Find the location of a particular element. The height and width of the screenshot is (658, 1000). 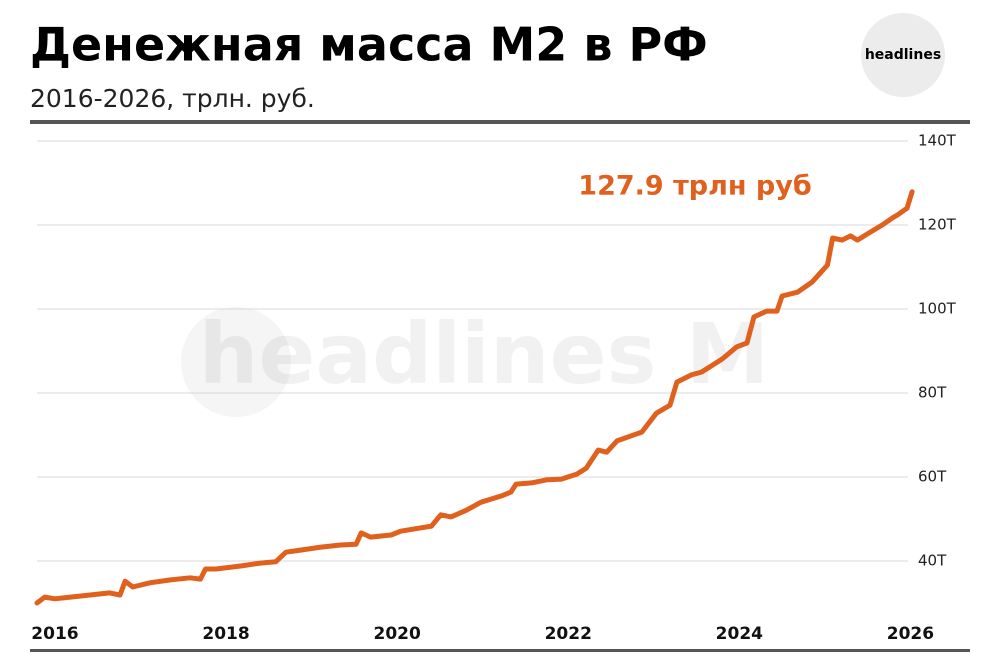

header-rule is located at coordinates (500, 122).